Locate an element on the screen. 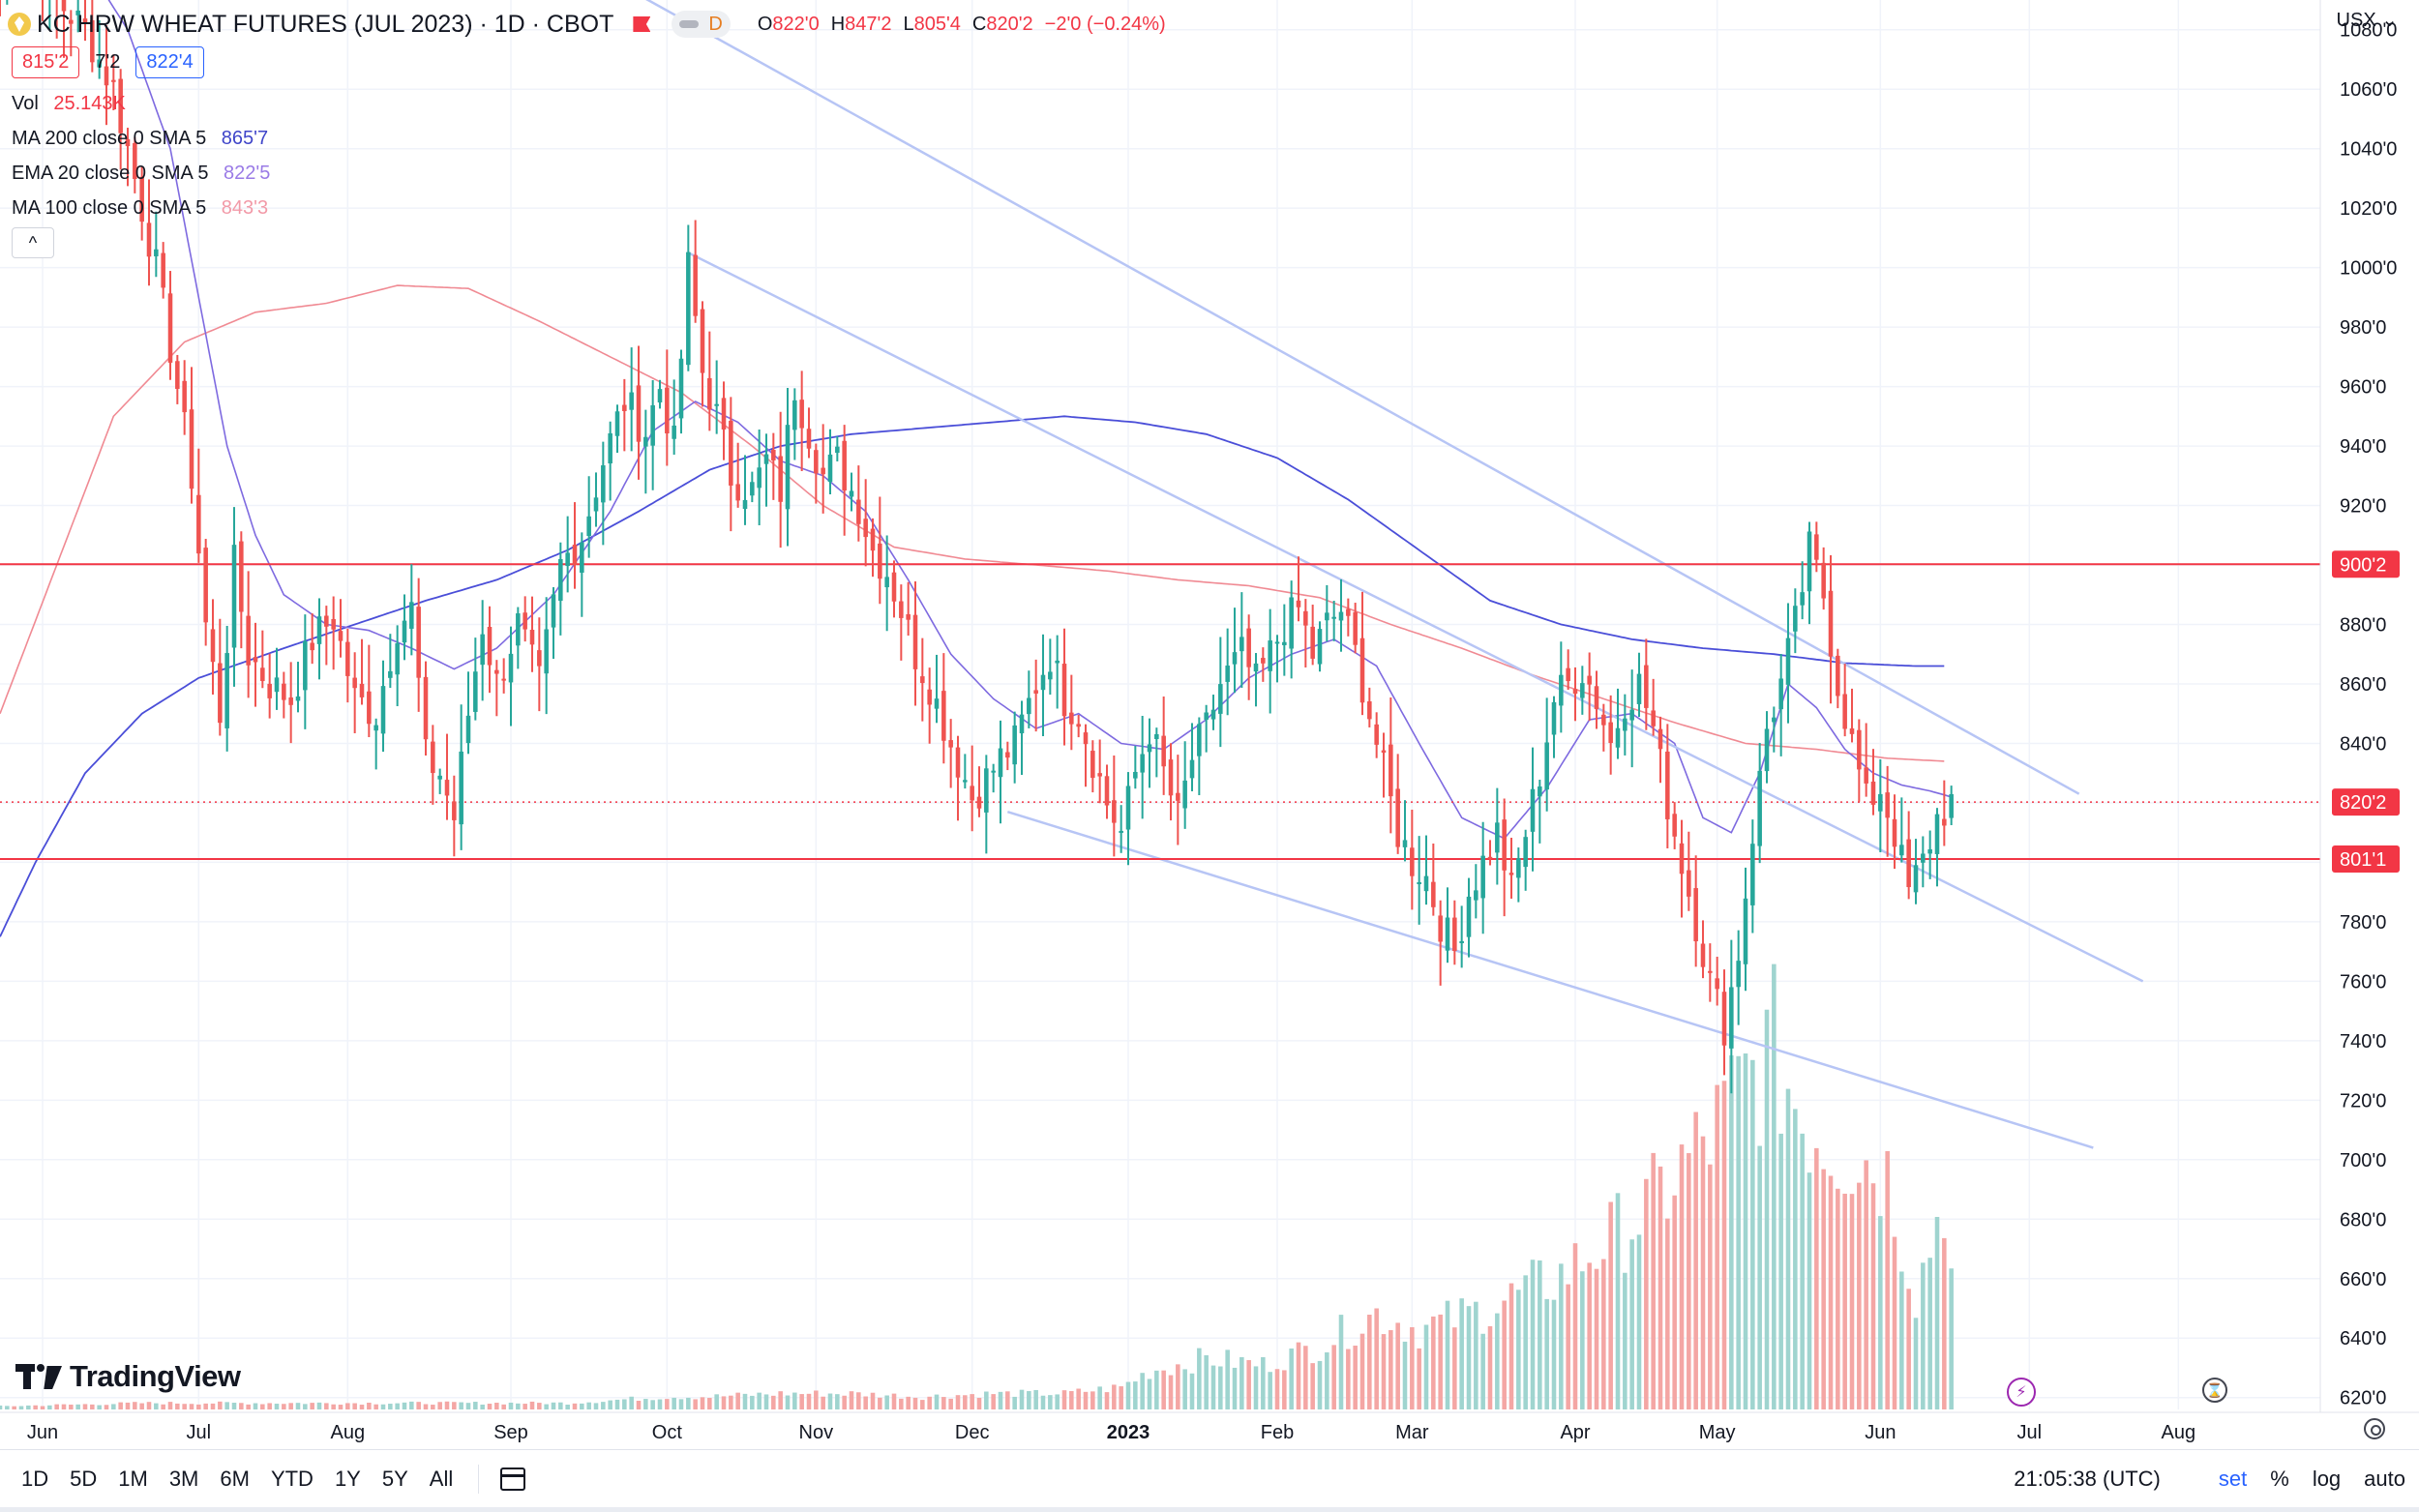  price-axis is located at coordinates (2370, 726).